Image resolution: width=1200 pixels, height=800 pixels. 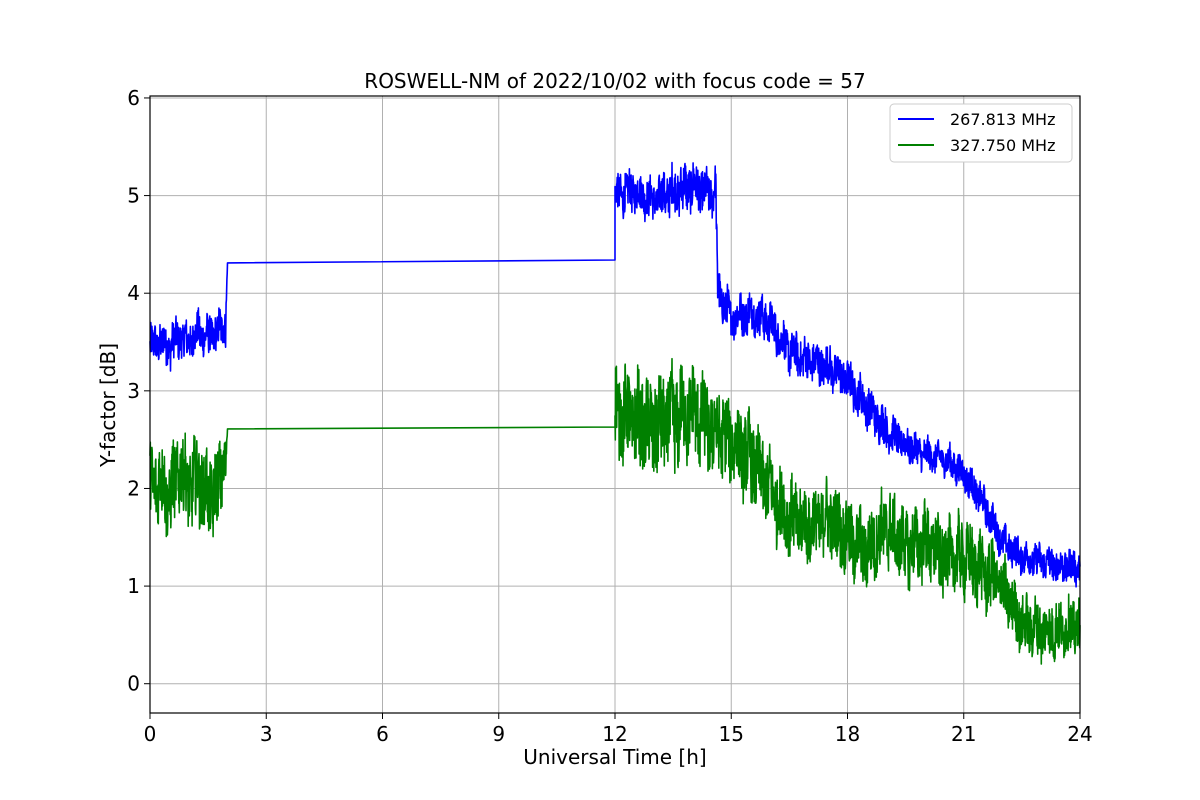 I want to click on legend-label-0: 267.813 MHz, so click(x=1002, y=119).